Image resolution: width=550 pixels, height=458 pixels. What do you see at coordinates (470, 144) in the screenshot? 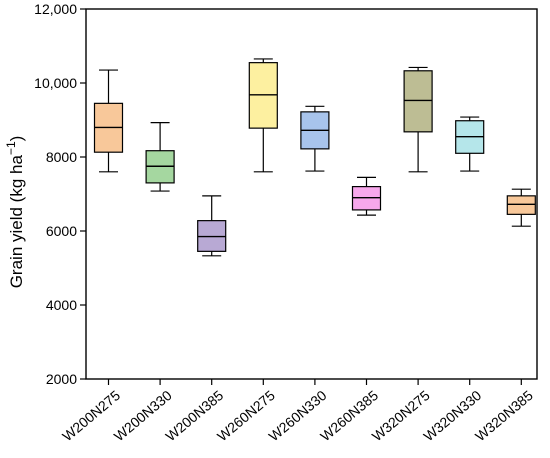
I see `box-w320n330` at bounding box center [470, 144].